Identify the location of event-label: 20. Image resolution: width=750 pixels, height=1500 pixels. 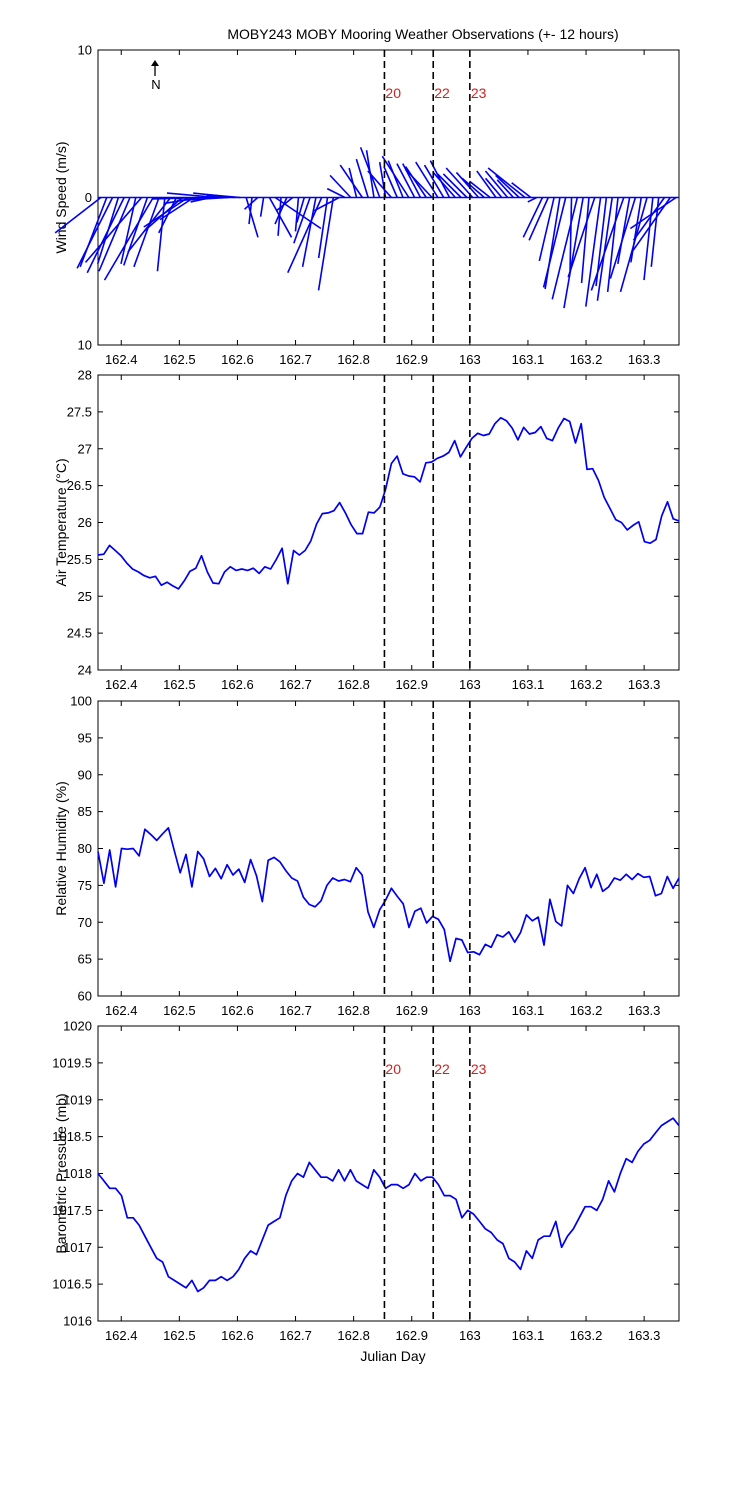
(393, 93).